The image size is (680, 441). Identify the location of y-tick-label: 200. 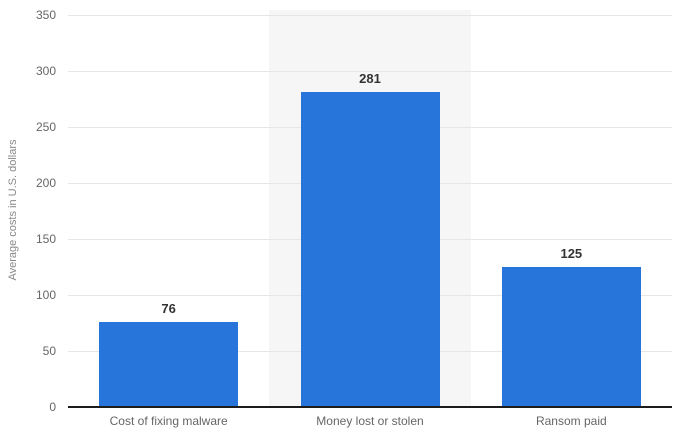
(45, 182).